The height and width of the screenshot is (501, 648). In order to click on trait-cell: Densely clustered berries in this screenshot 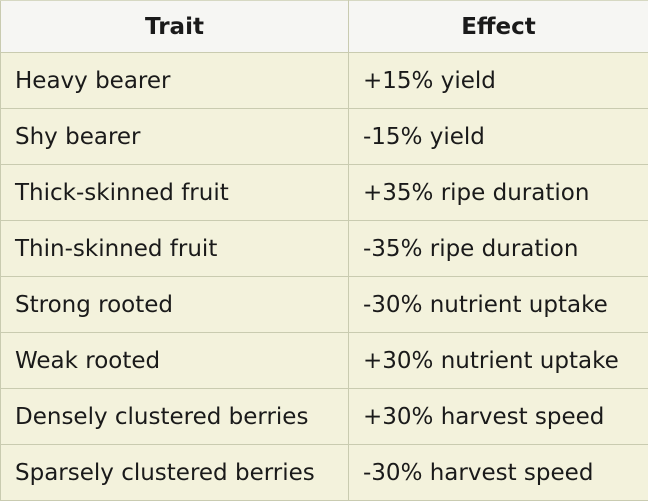, I will do `click(175, 417)`.